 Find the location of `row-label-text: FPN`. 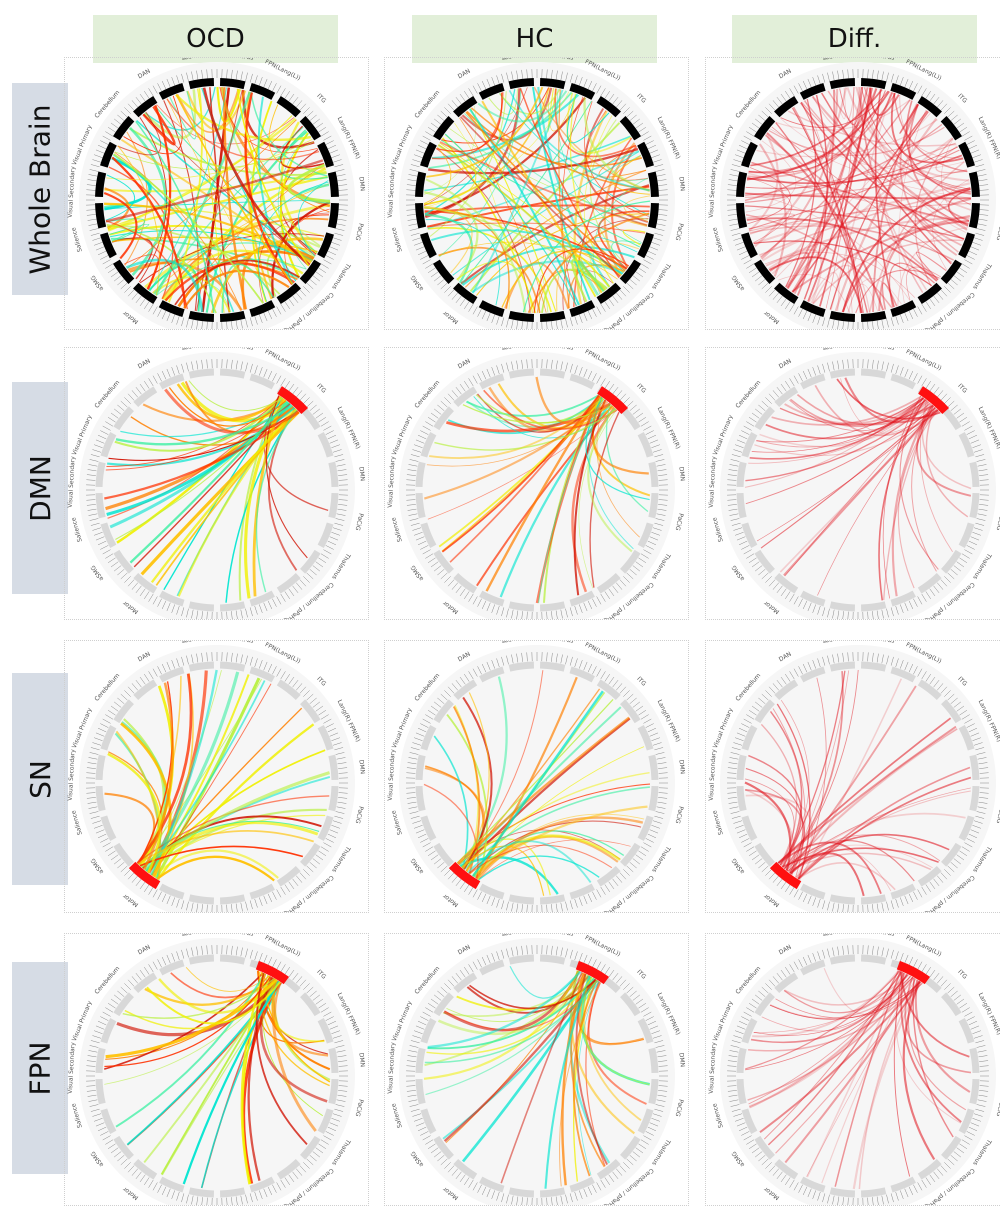

row-label-text: FPN is located at coordinates (40, 1068).